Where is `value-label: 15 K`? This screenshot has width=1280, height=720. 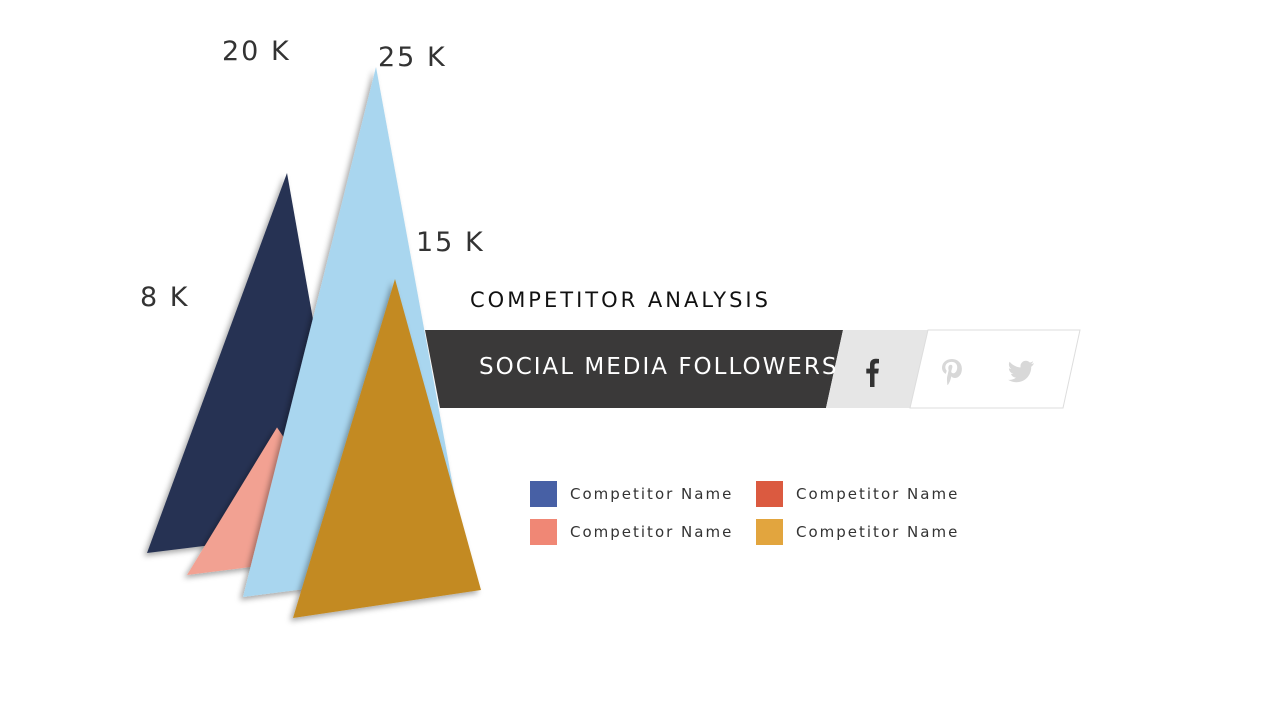
value-label: 15 K is located at coordinates (450, 242).